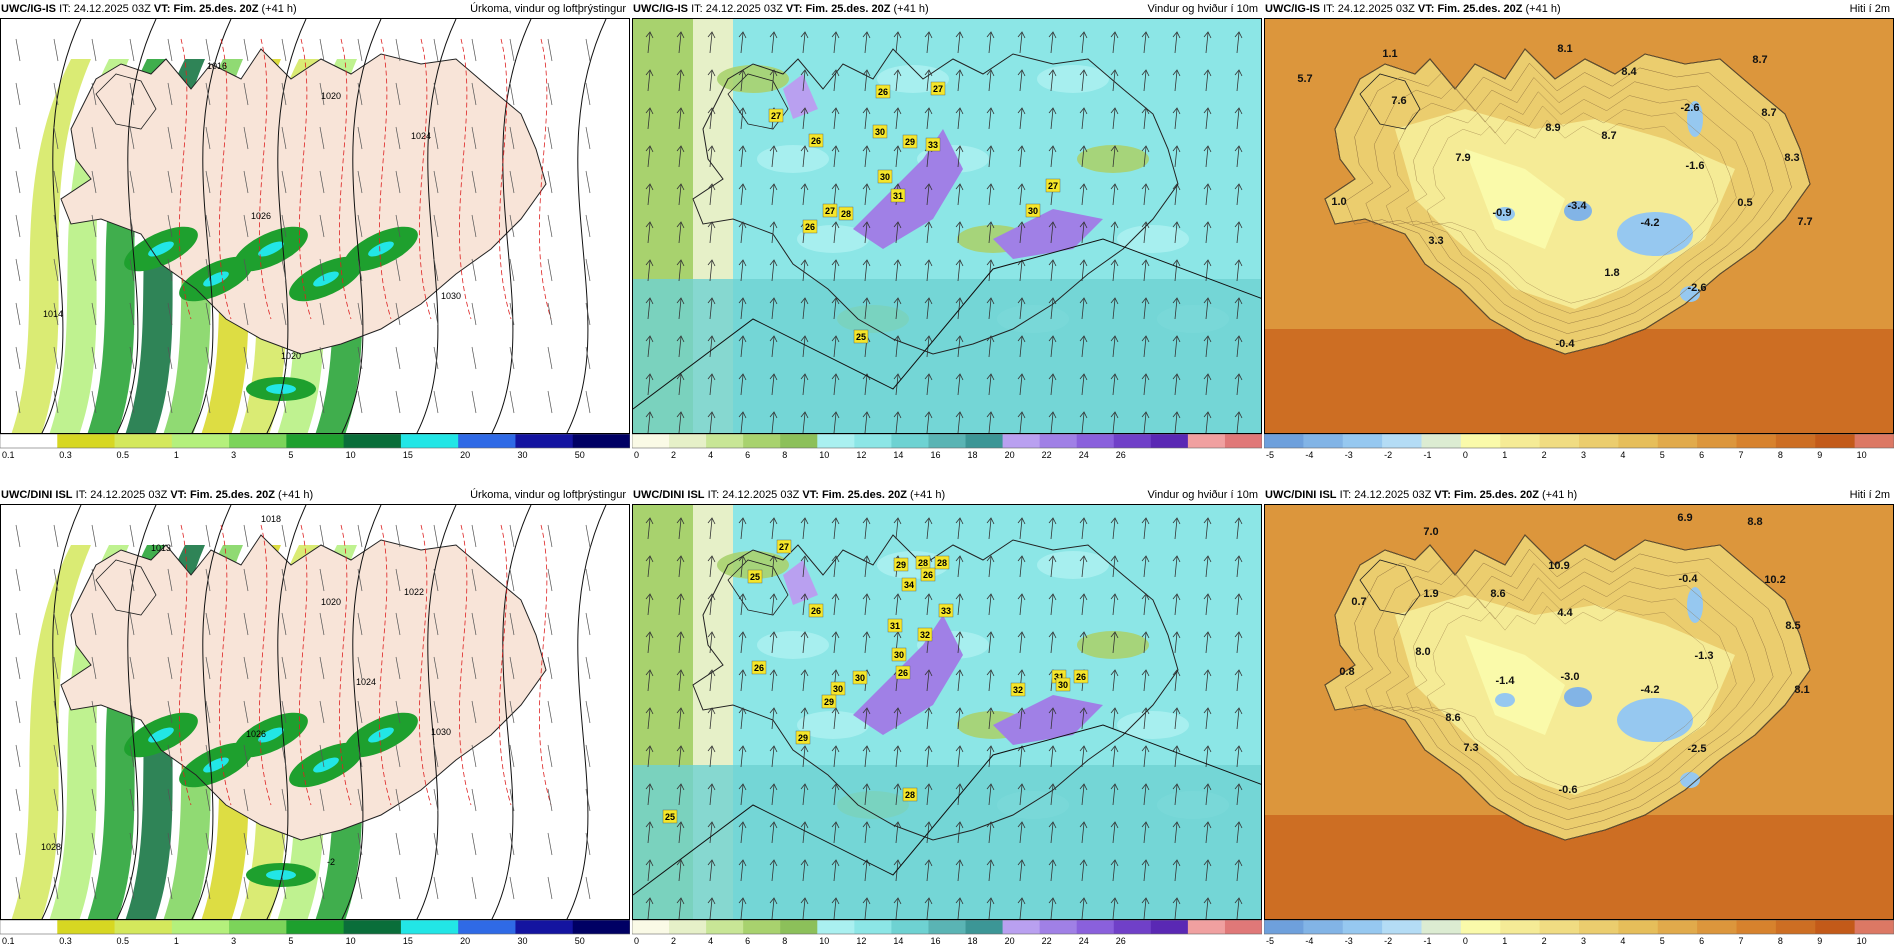  What do you see at coordinates (1780, 455) in the screenshot?
I see `colorbar-tick-label: 8` at bounding box center [1780, 455].